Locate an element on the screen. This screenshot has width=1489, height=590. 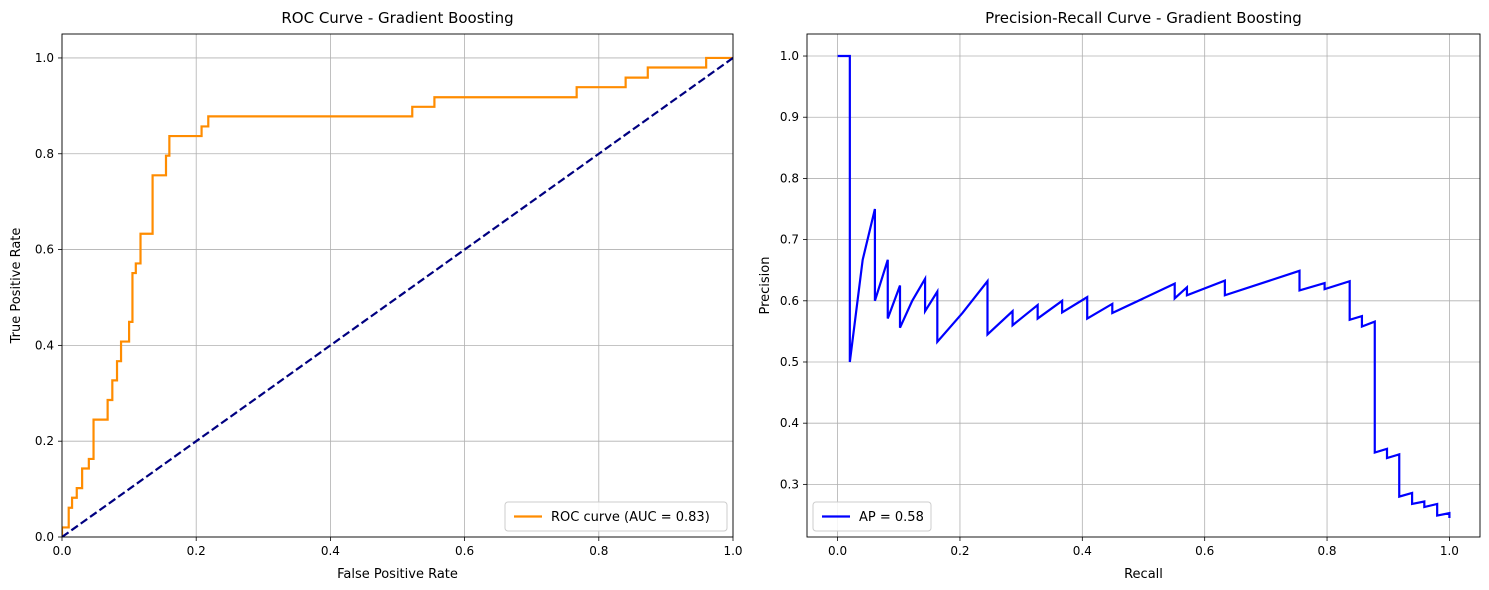
y-axis-label: Precision is located at coordinates (765, 285).